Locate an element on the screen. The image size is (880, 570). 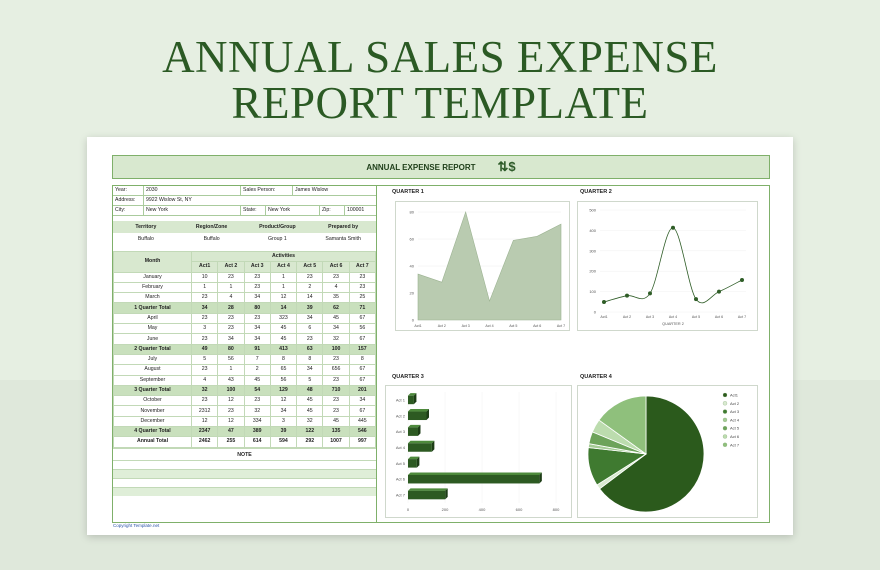
table-cell: 135 is located at coordinates (336, 432).